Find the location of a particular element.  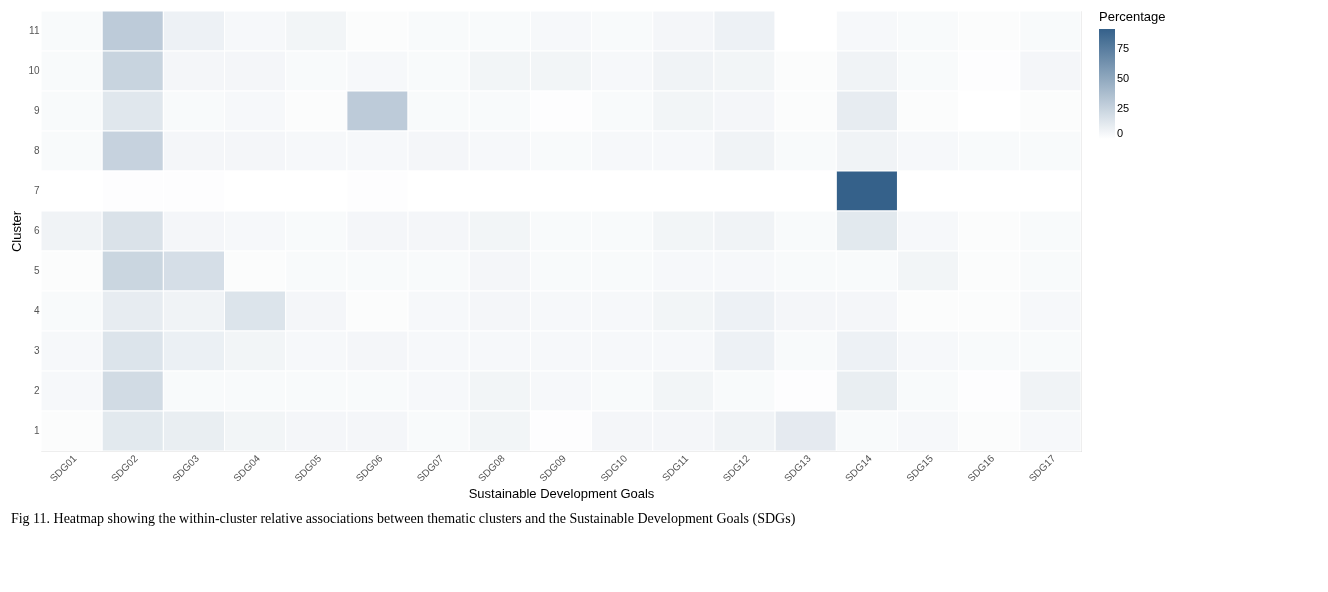

y-tick-label: 1 is located at coordinates (36, 430).